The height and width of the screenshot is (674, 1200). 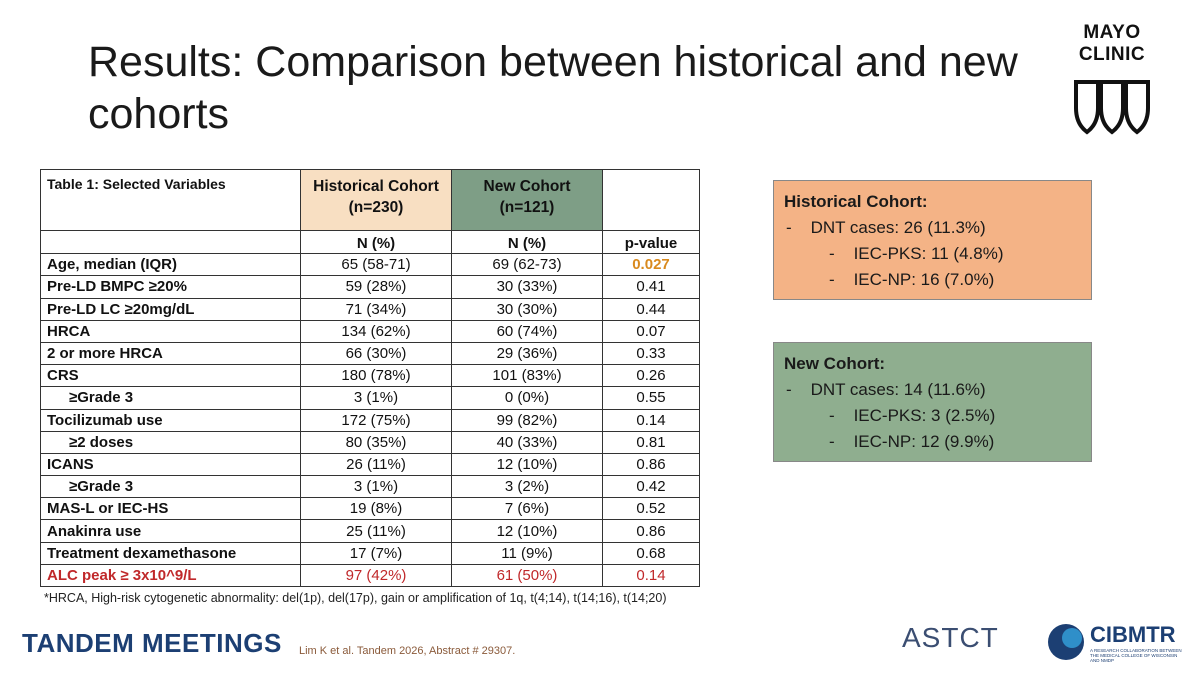 I want to click on row-label: CRS, so click(x=170, y=376).